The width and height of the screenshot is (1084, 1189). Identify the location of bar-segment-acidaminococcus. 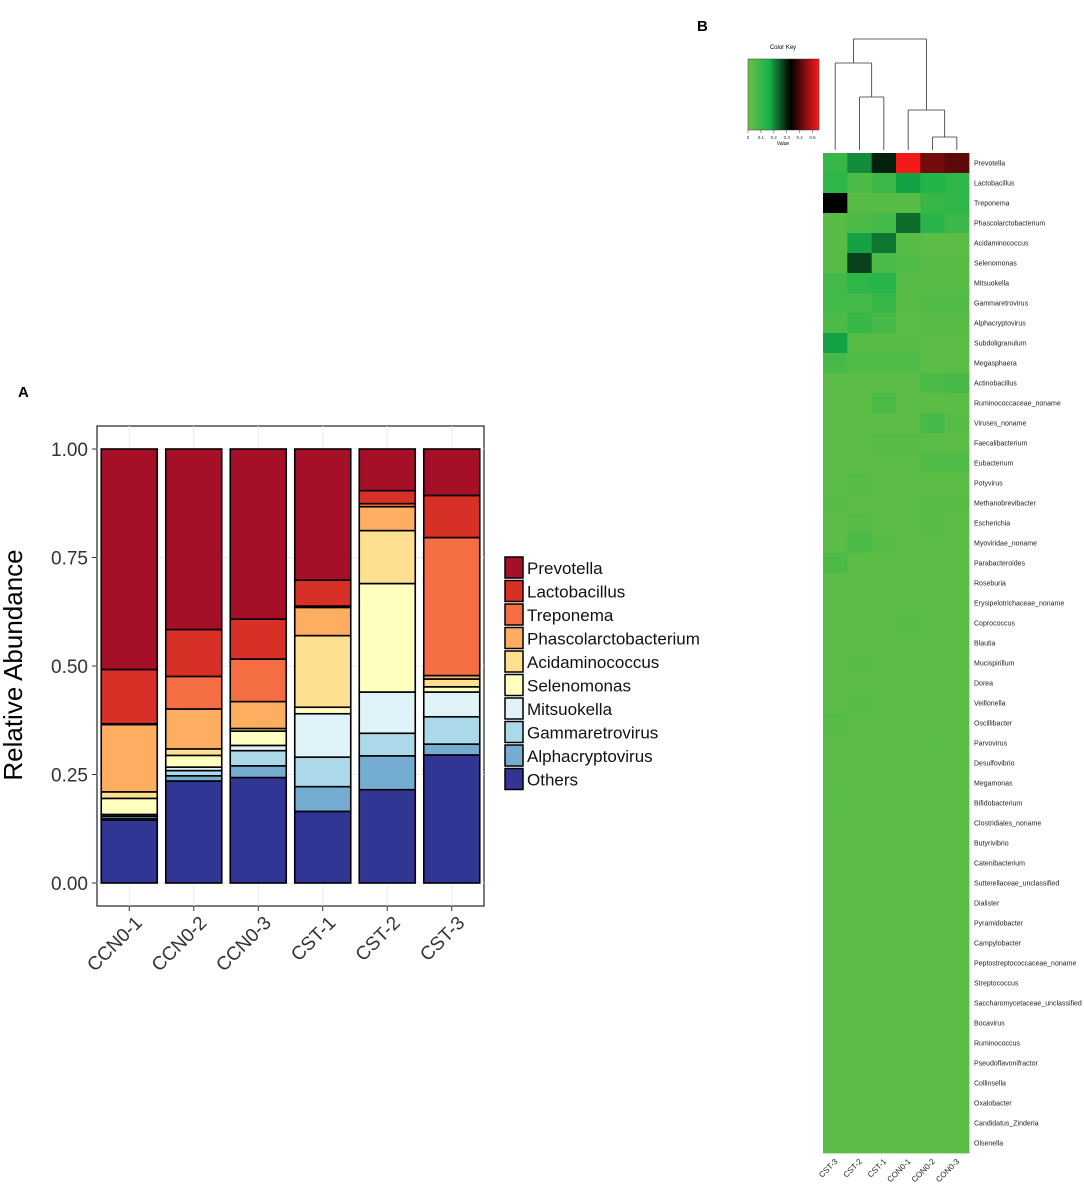
(129, 795).